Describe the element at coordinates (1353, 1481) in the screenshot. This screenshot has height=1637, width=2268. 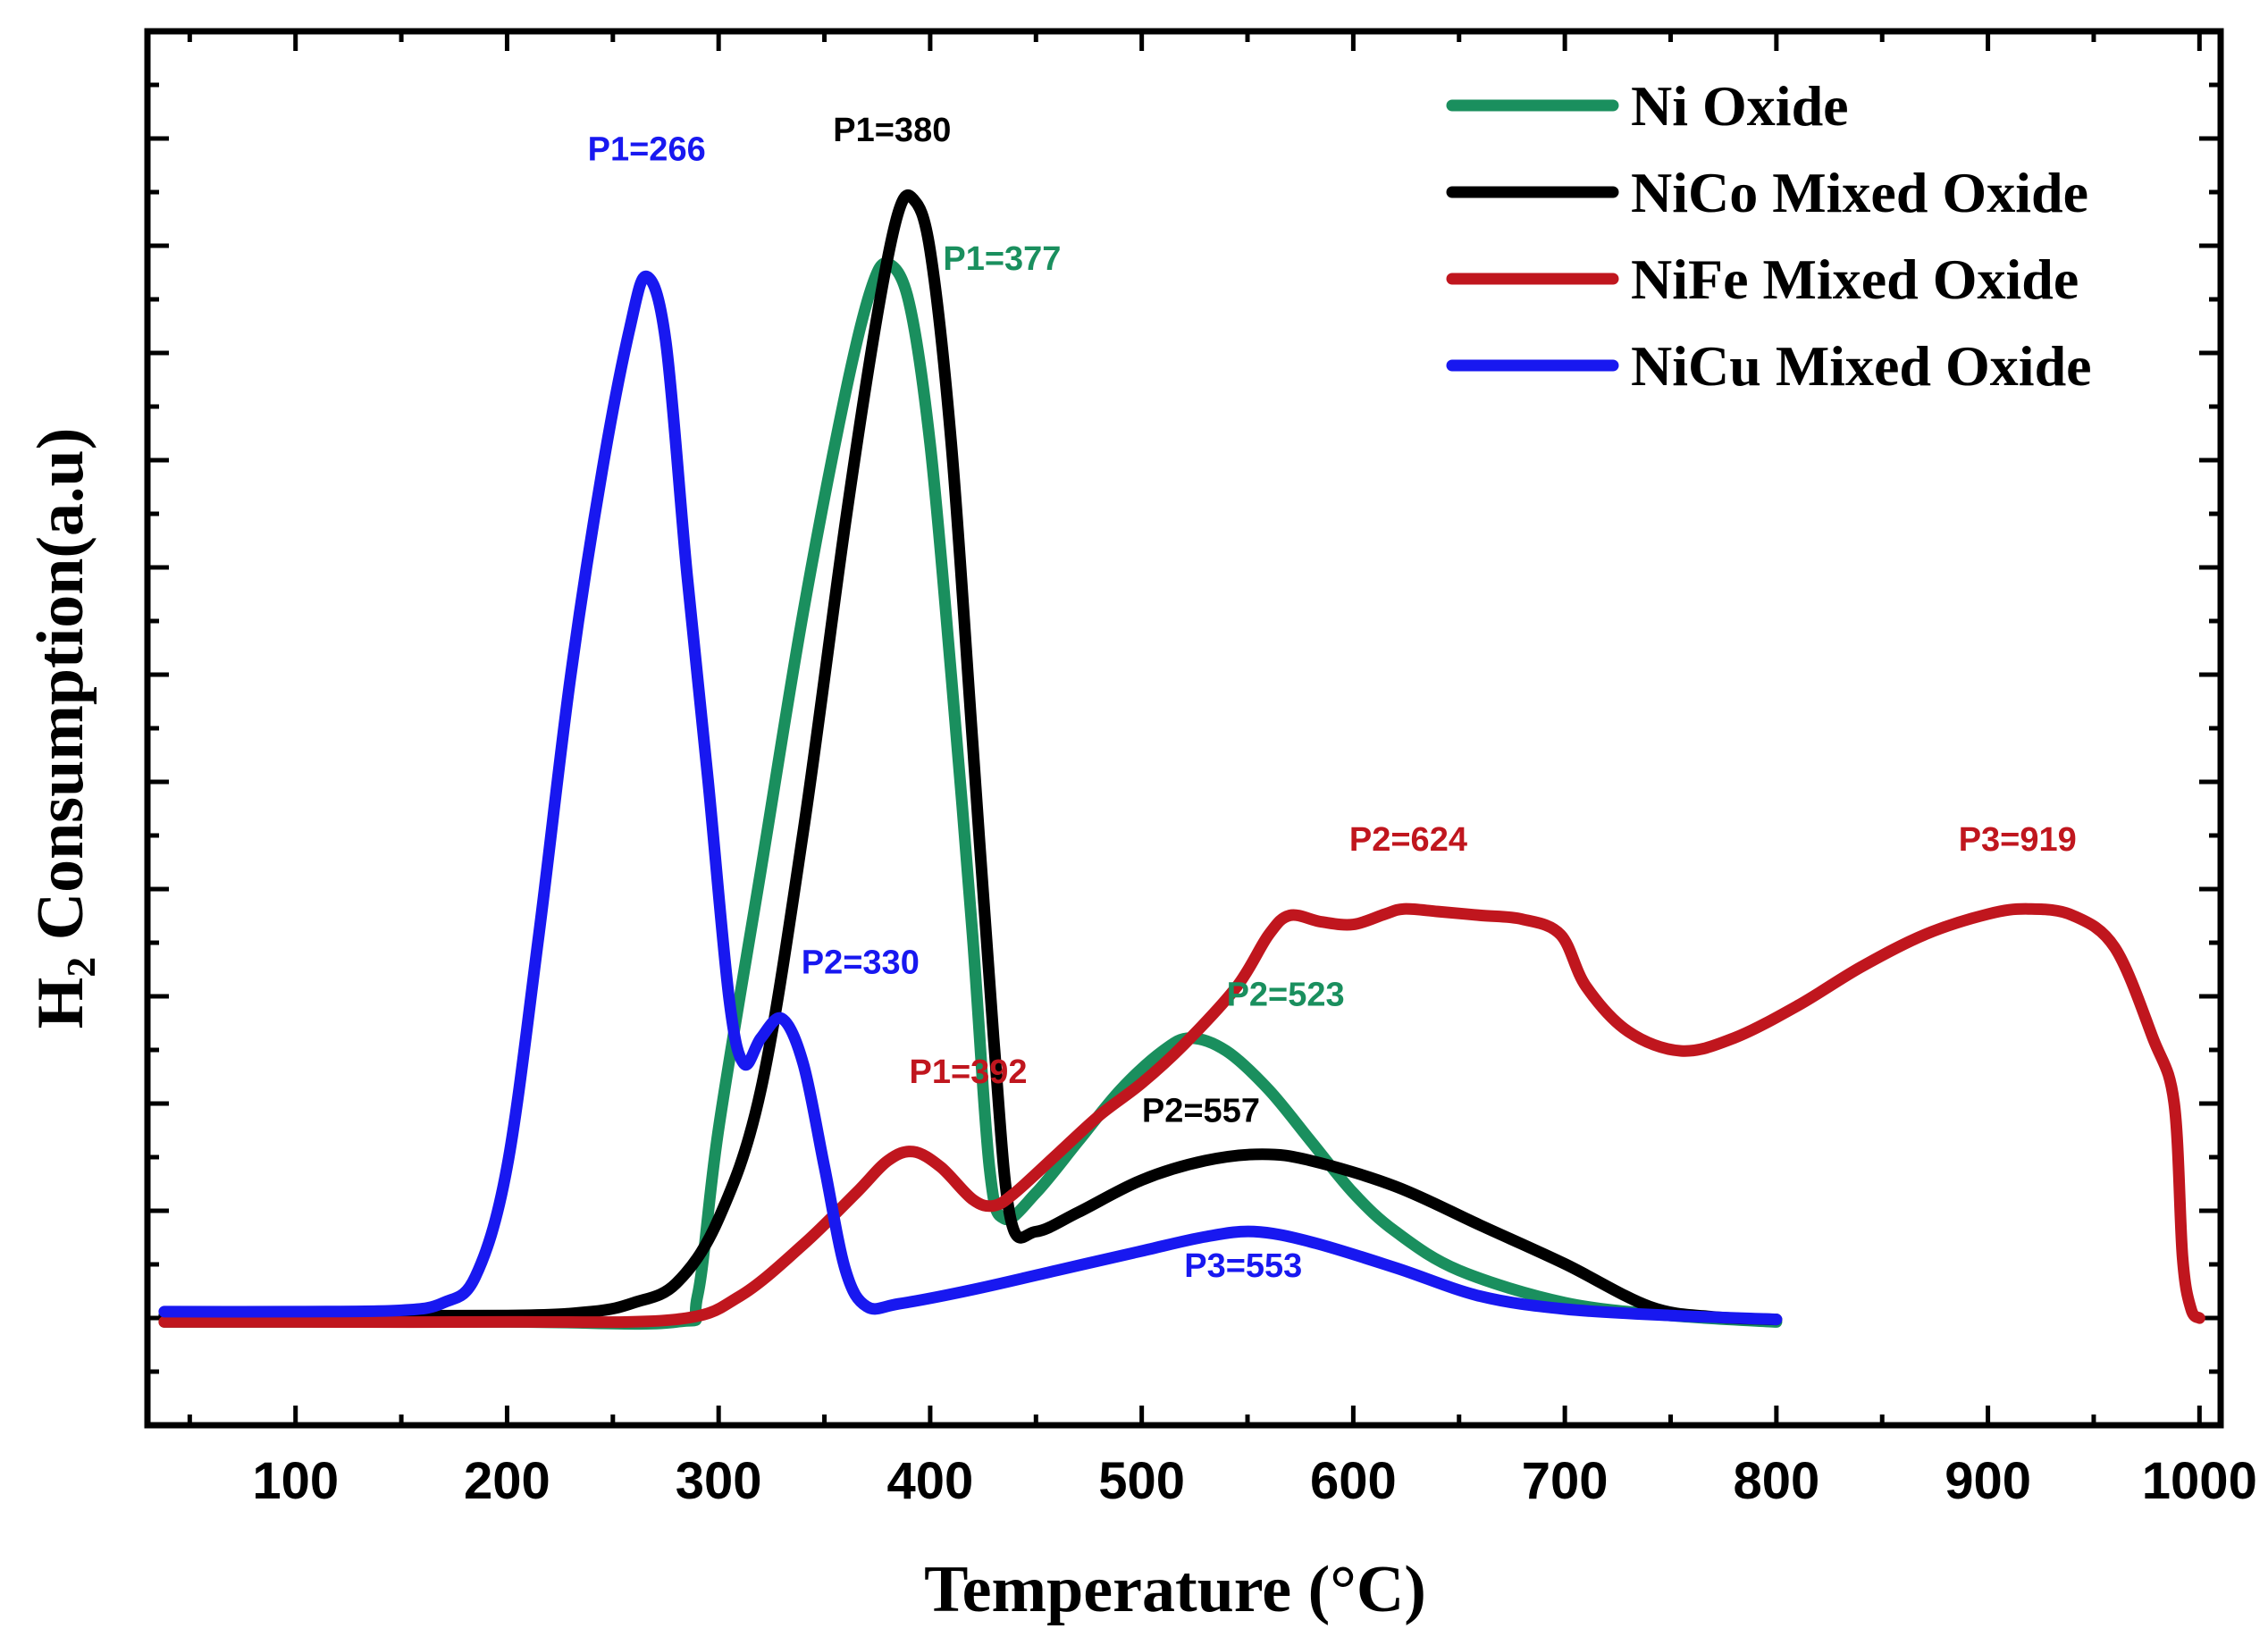
I see `x-tick-label: 600` at that location.